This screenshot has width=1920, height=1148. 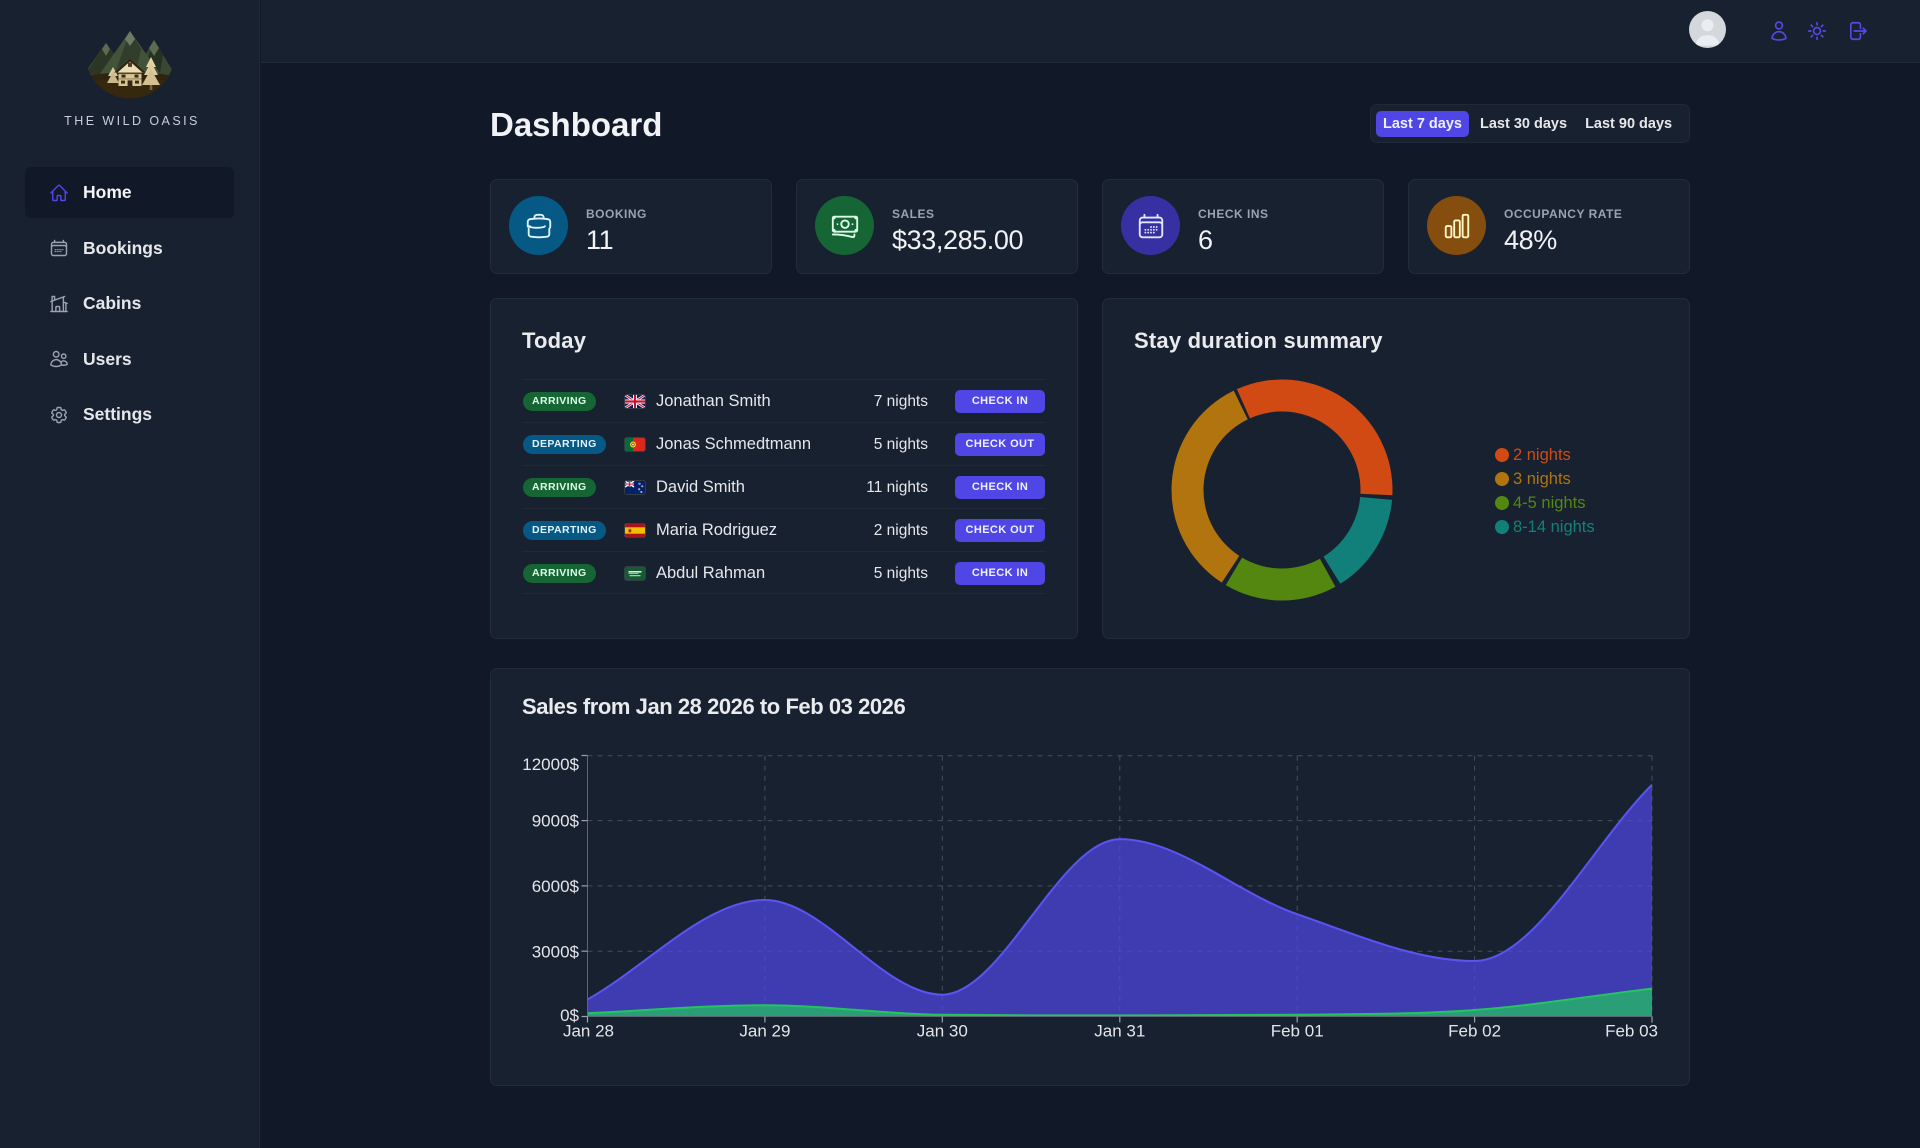 I want to click on svg-text: 6000$, so click(x=556, y=886).